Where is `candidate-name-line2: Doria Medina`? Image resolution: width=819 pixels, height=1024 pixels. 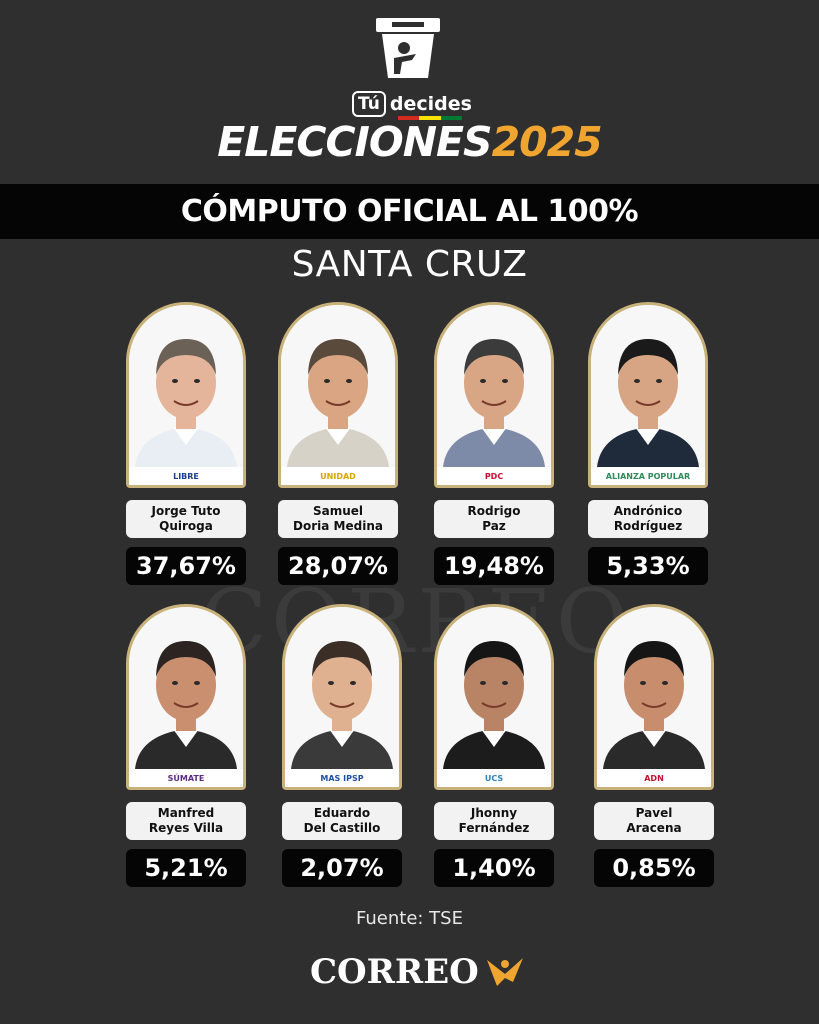 candidate-name-line2: Doria Medina is located at coordinates (338, 526).